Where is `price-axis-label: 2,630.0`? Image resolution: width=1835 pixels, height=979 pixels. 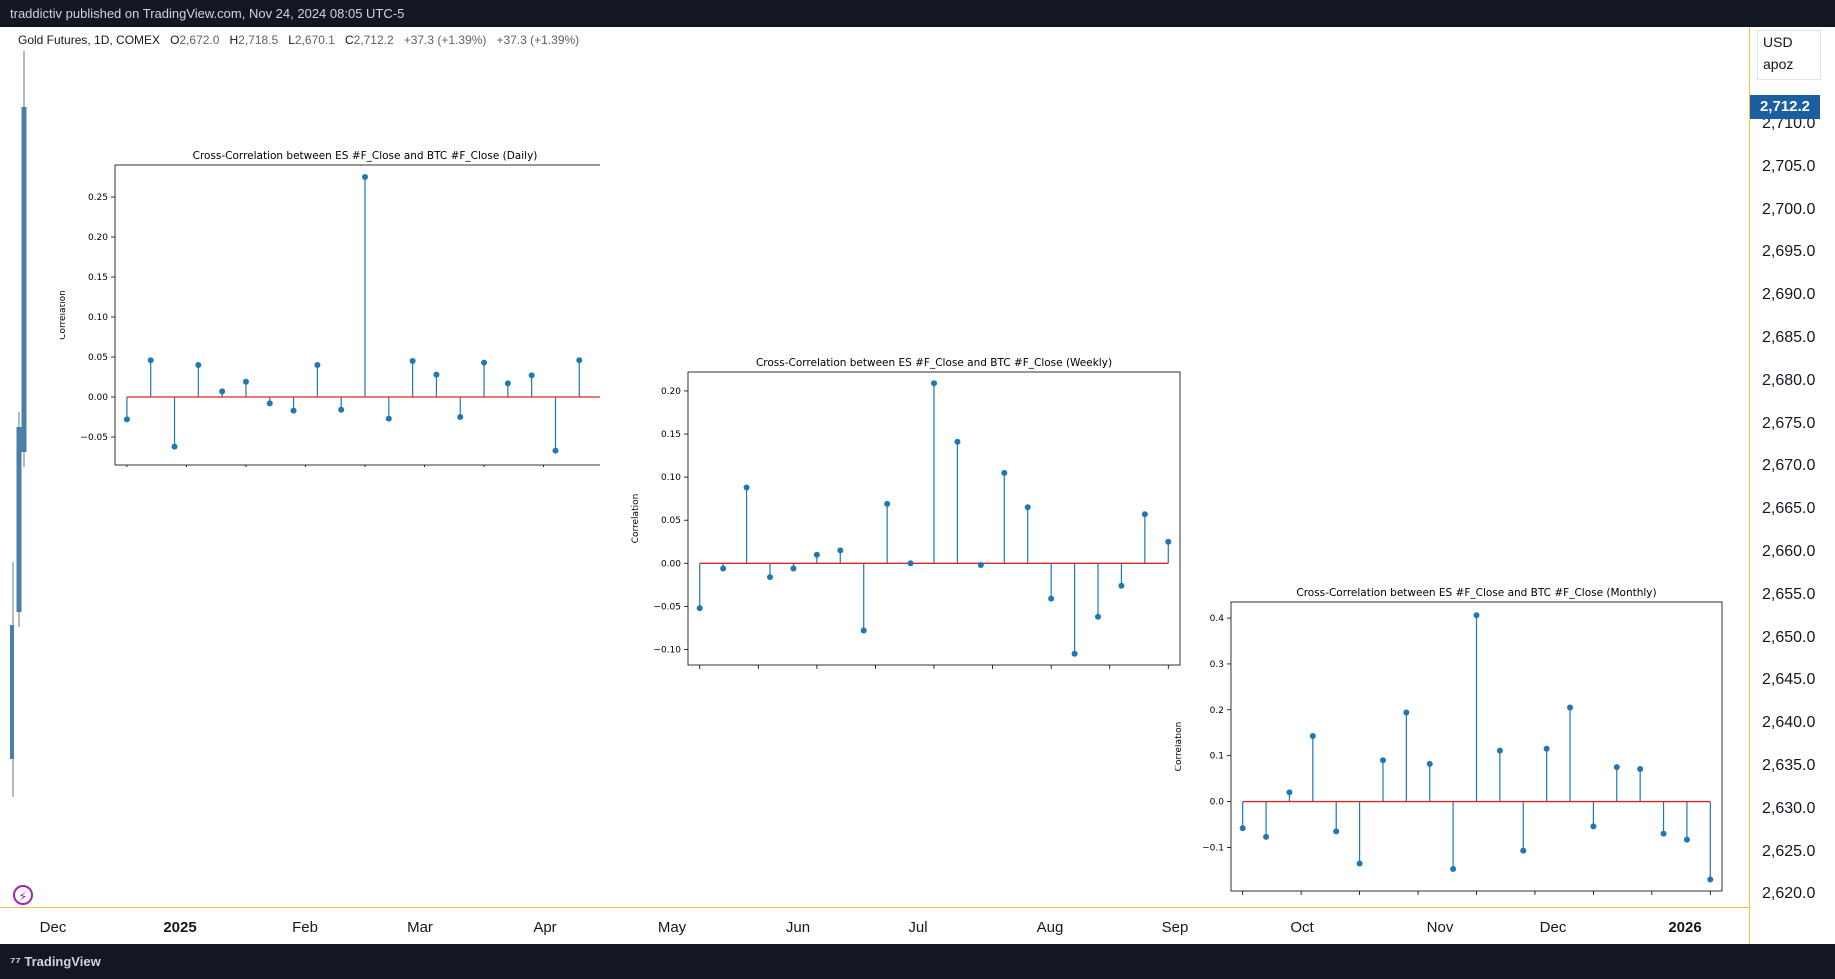 price-axis-label: 2,630.0 is located at coordinates (1789, 808).